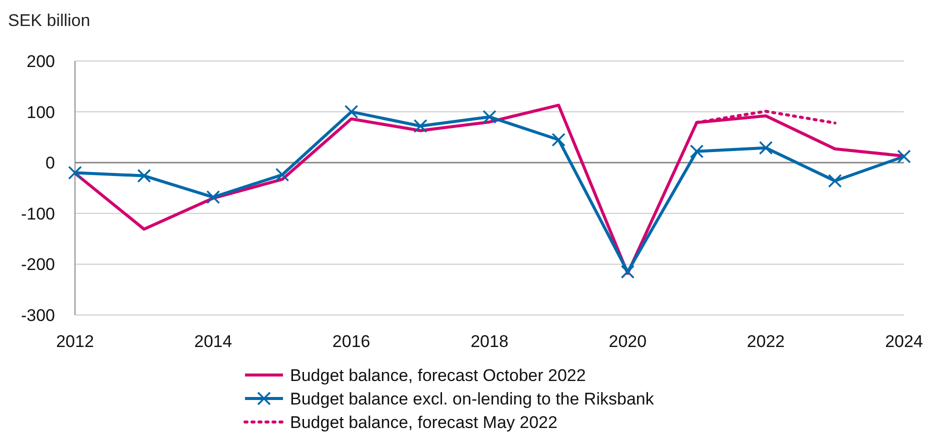  I want to click on y-tick-label: -200, so click(37, 264).